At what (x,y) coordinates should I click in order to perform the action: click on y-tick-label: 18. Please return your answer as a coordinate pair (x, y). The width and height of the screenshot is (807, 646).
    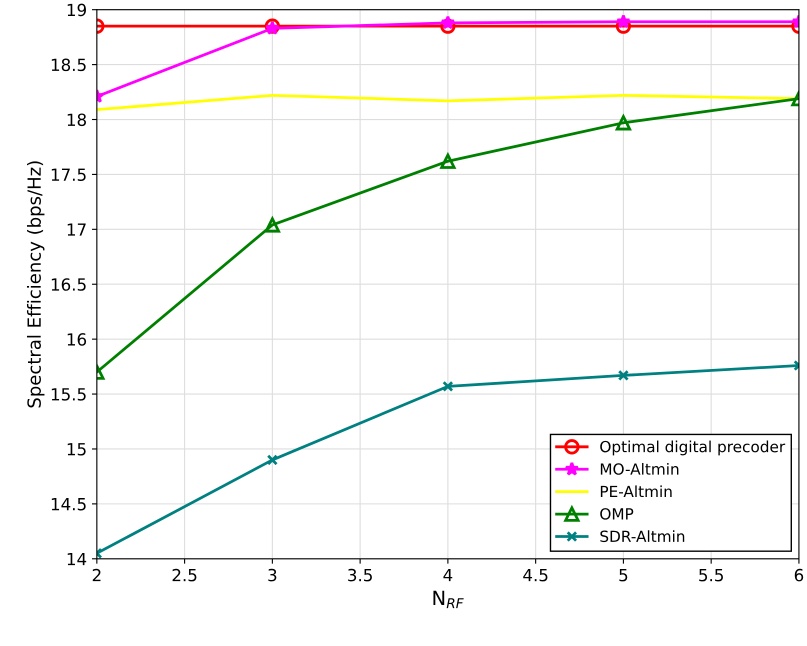
    Looking at the image, I should click on (77, 119).